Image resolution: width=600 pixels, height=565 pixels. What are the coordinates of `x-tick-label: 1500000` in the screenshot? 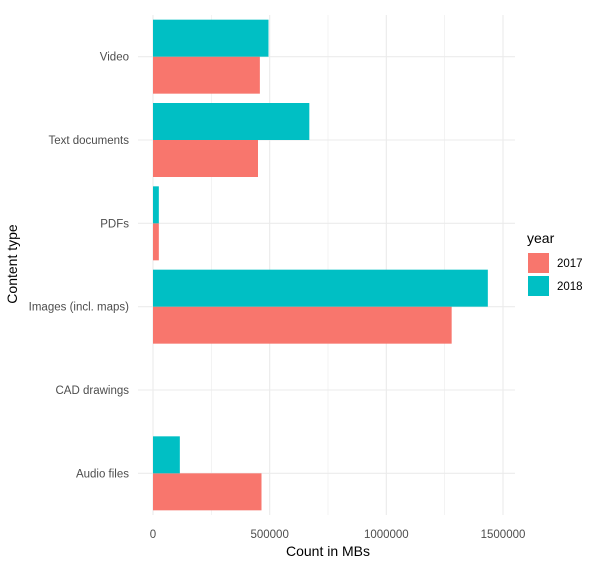 It's located at (503, 535).